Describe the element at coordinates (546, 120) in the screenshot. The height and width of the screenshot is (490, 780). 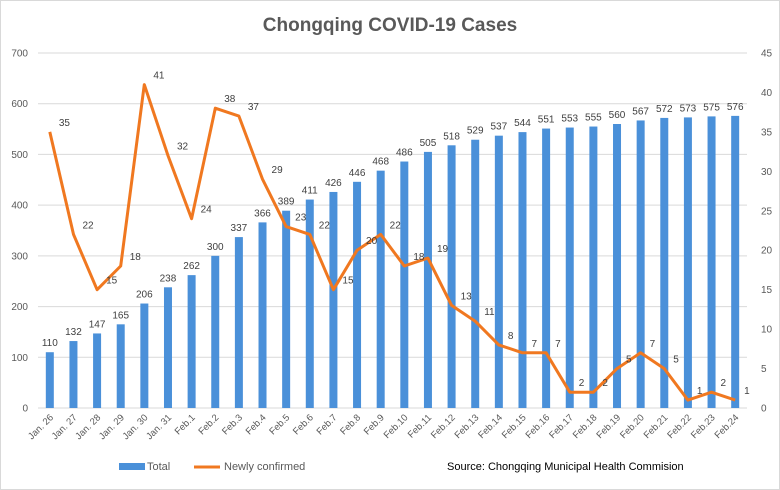
I see `bar-data-label: 551` at that location.